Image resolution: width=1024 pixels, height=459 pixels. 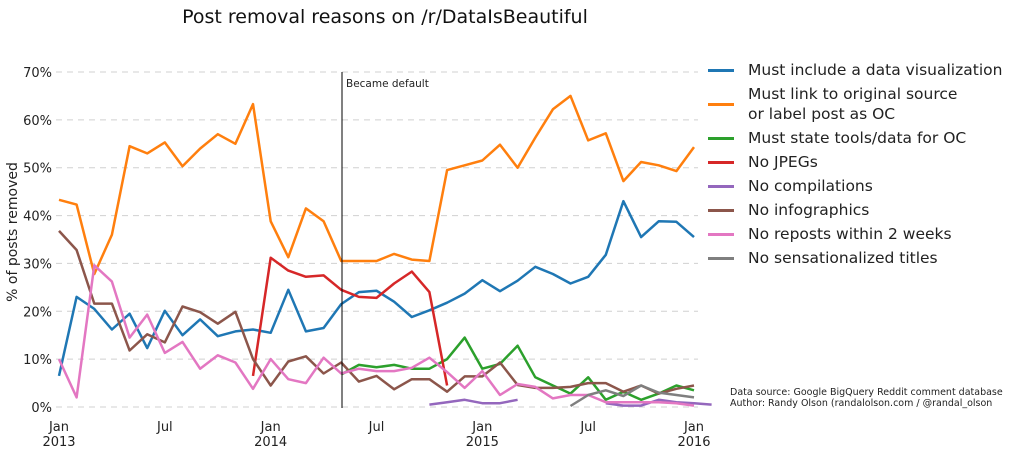 What do you see at coordinates (37, 121) in the screenshot?
I see `svg-text: 60%` at bounding box center [37, 121].